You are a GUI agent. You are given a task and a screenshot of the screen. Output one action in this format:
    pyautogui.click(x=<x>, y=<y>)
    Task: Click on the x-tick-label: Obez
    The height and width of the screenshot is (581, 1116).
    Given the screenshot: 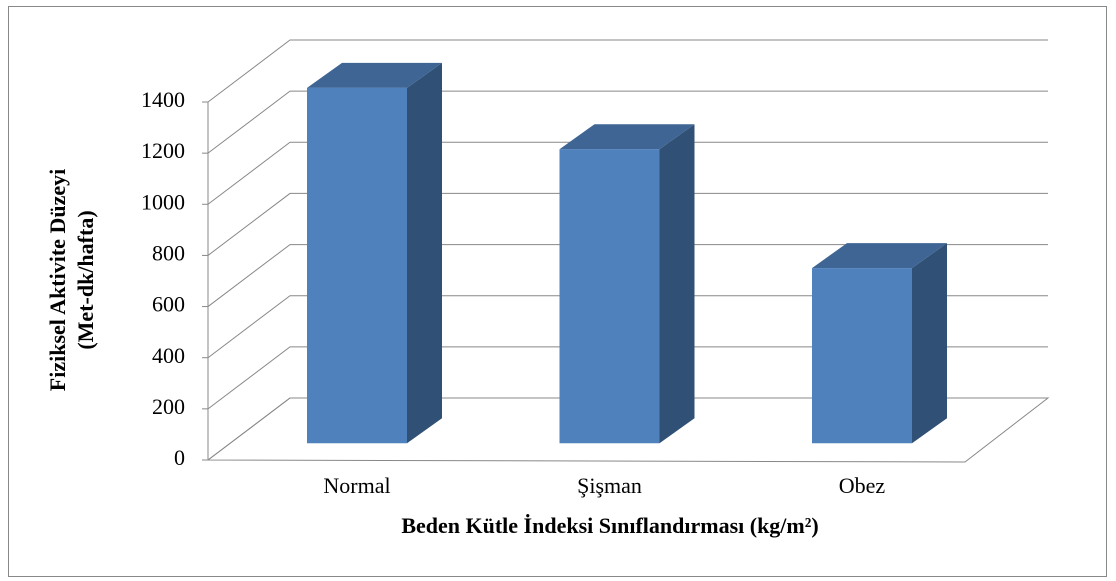 What is the action you would take?
    pyautogui.click(x=862, y=485)
    